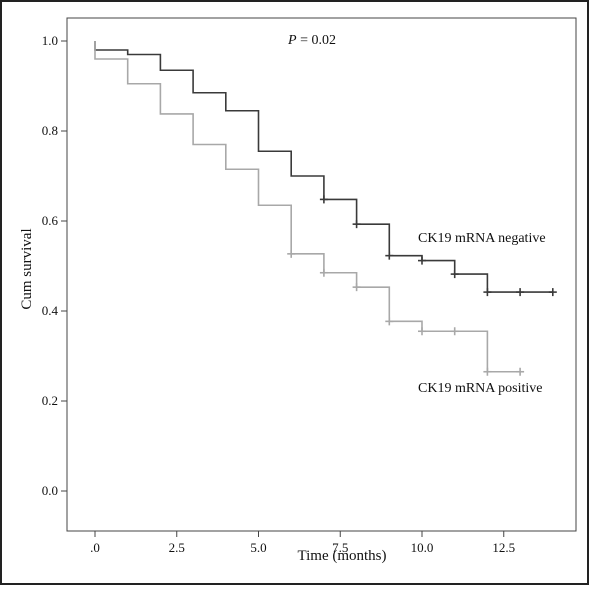  What do you see at coordinates (480, 388) in the screenshot?
I see `series-label-positive: CK19 mRNA positive` at bounding box center [480, 388].